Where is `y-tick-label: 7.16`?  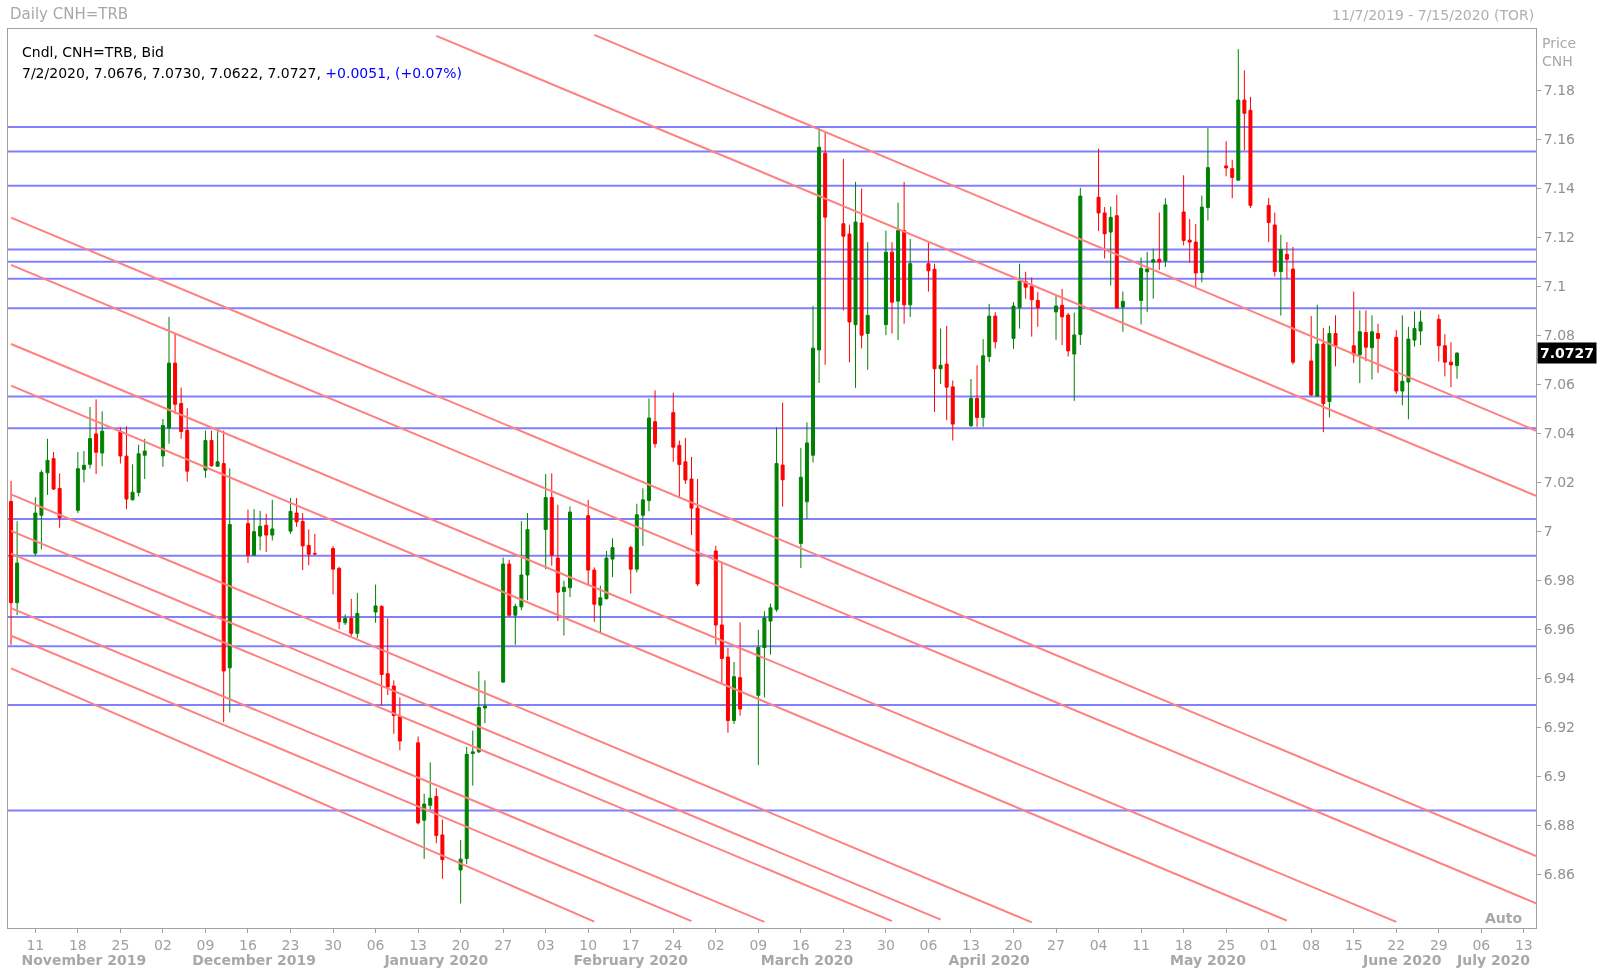 y-tick-label: 7.16 is located at coordinates (1559, 139).